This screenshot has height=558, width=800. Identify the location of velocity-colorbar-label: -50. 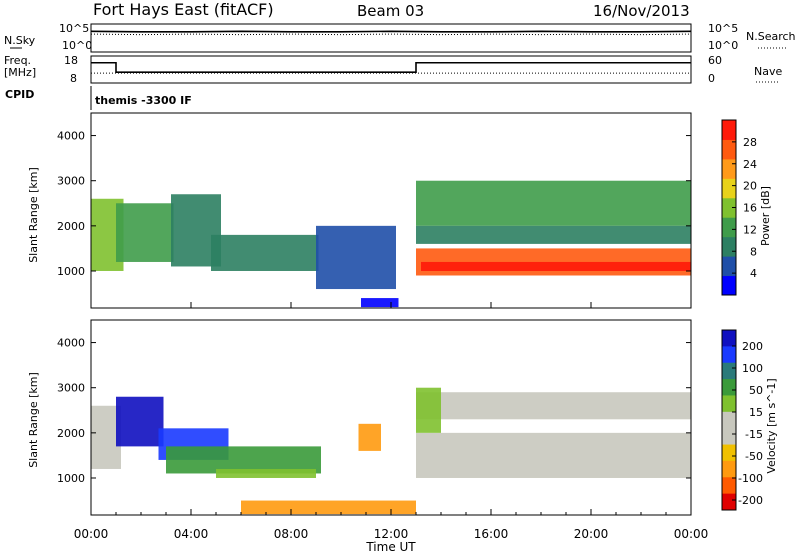
(754, 456).